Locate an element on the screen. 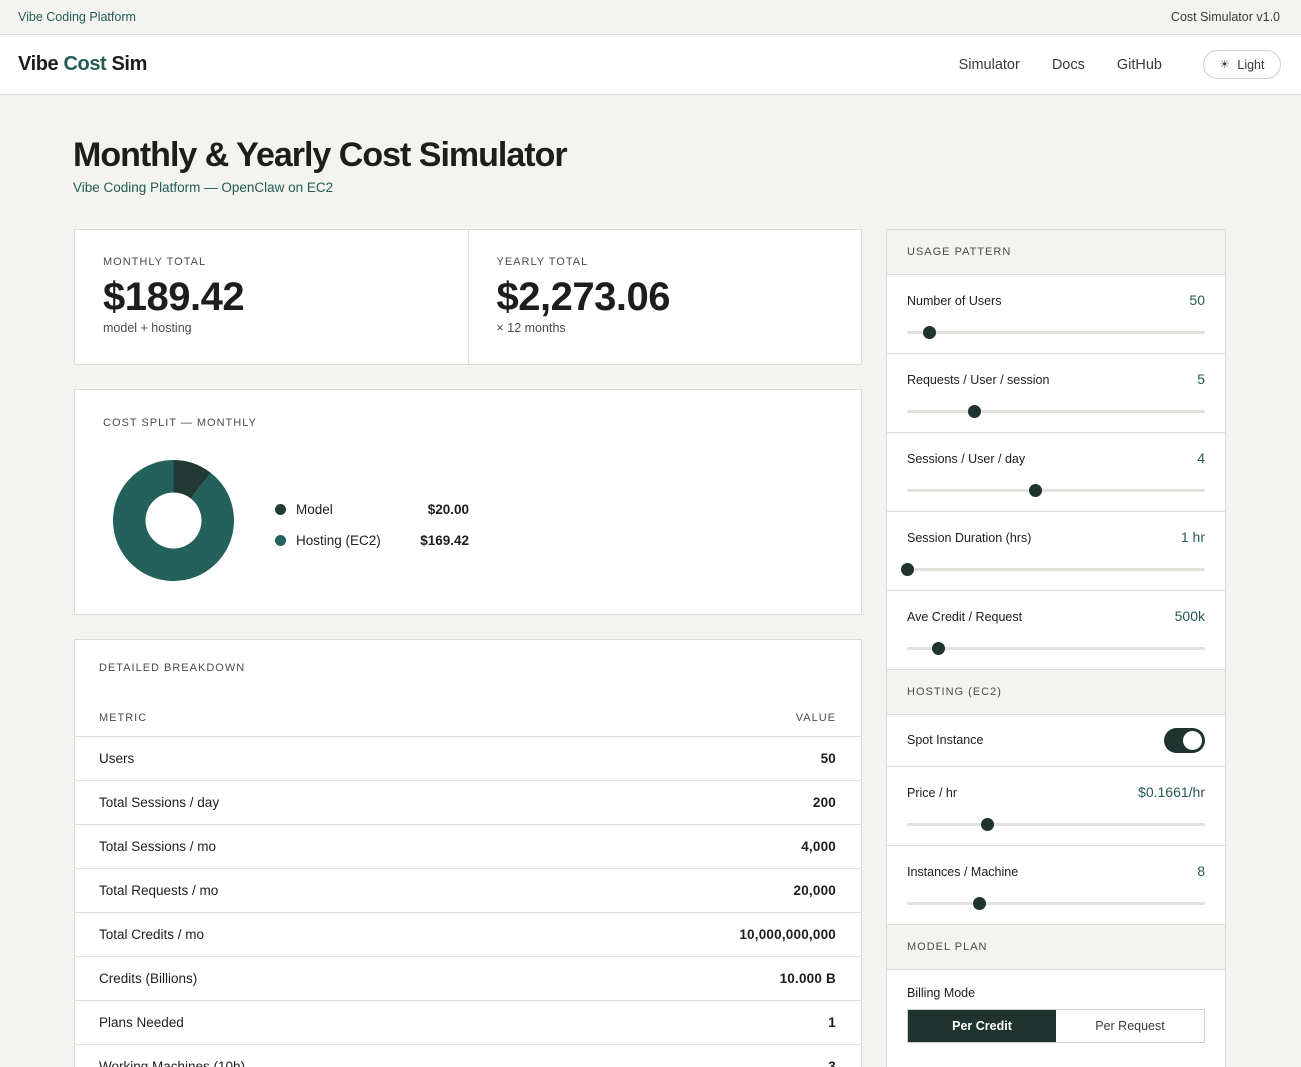 The width and height of the screenshot is (1301, 1067). spot-instance-label: Spot Instance is located at coordinates (945, 740).